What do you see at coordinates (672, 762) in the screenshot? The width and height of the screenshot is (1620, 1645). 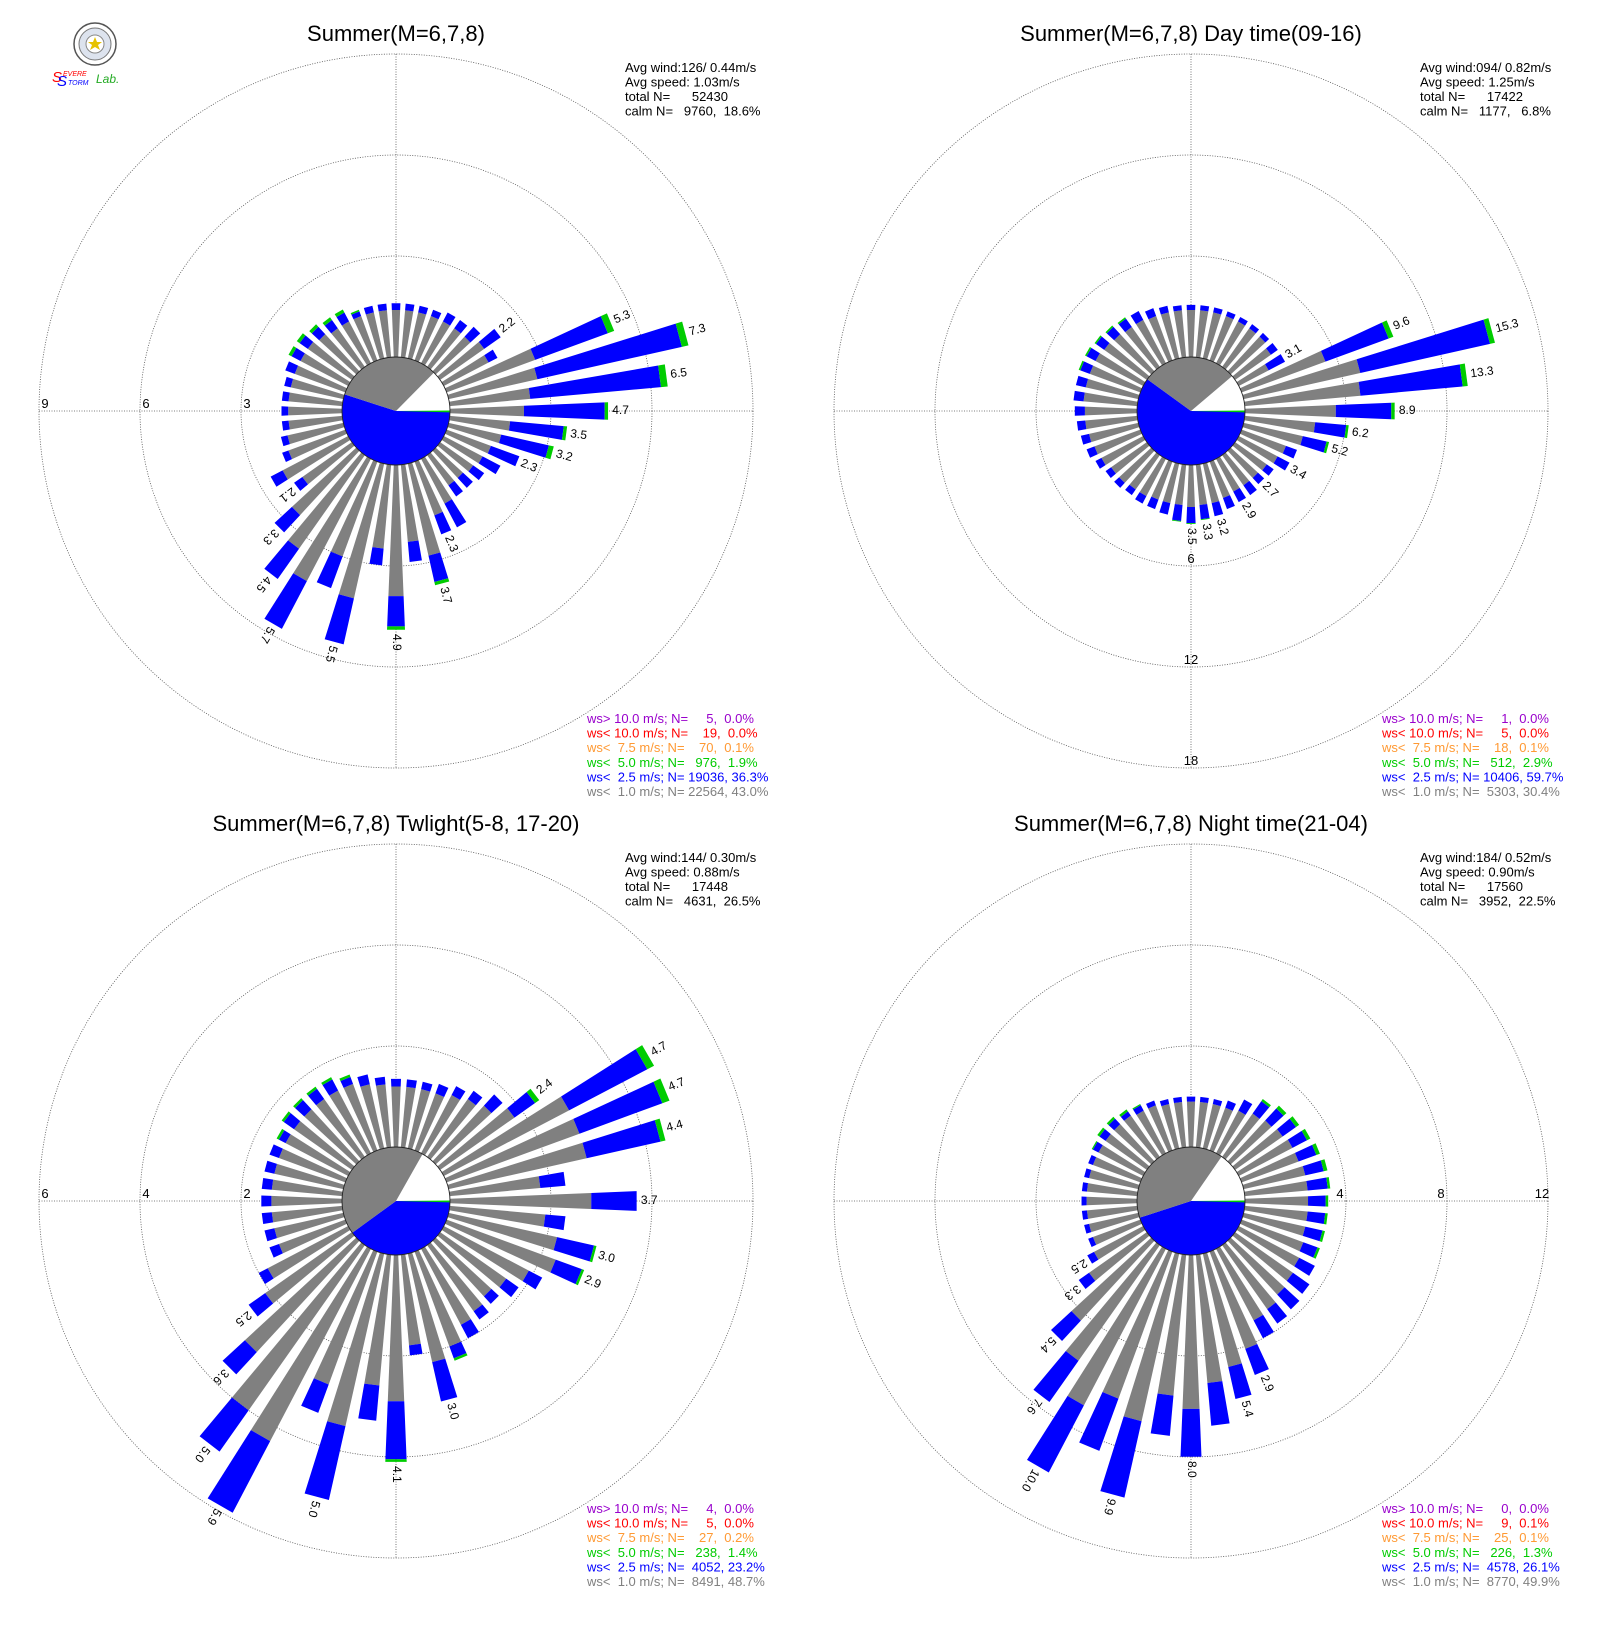 I see `legend-entry-lt5: ws< 5.0 m/s; N= 976, 1.9%` at bounding box center [672, 762].